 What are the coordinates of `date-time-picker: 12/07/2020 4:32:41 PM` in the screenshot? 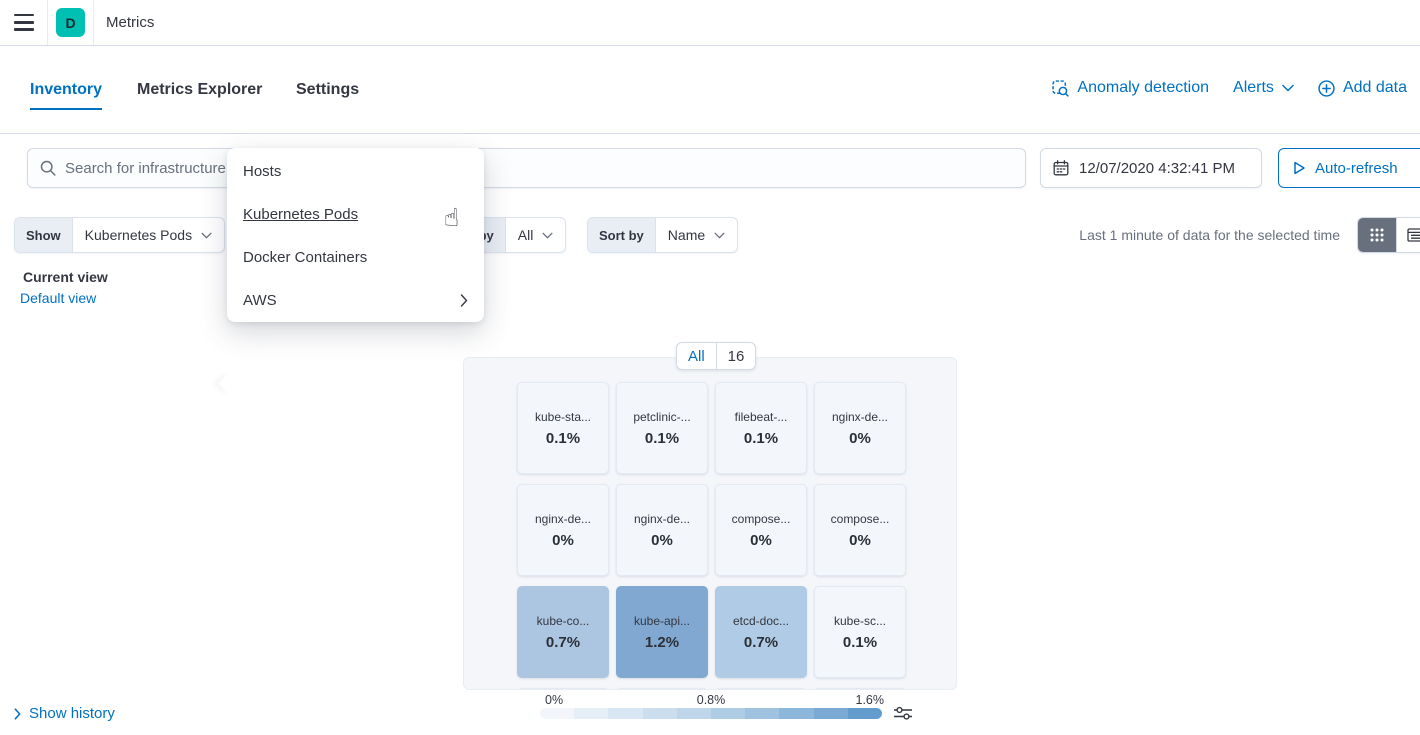 It's located at (1151, 168).